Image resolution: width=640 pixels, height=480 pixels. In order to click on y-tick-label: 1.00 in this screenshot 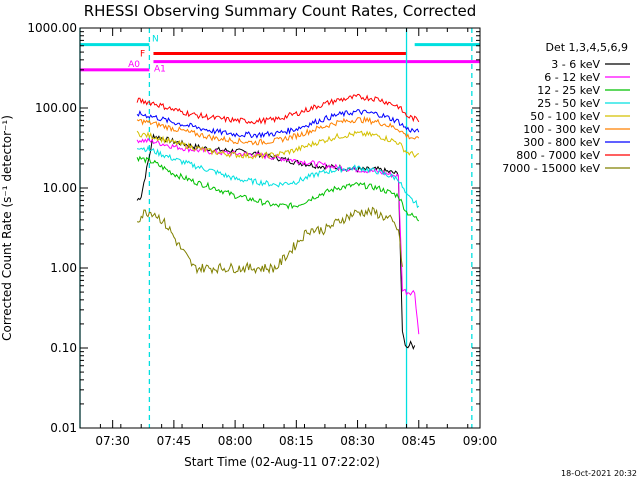, I will do `click(63, 268)`.